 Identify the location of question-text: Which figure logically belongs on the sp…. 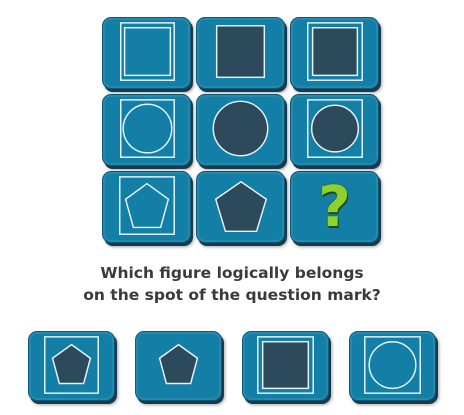
(232, 284).